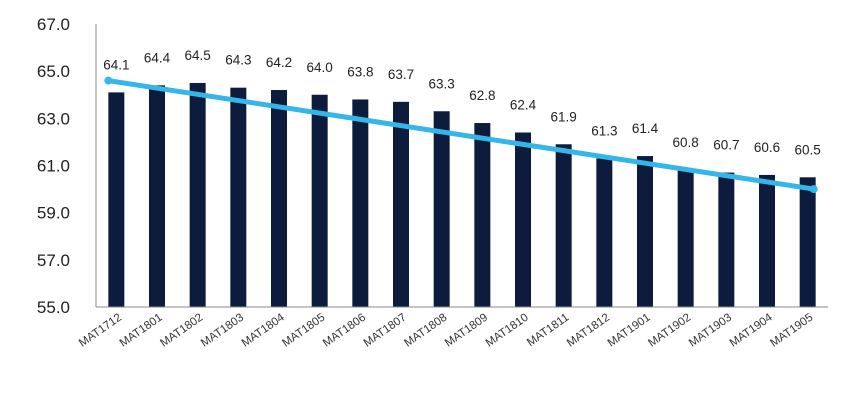 The width and height of the screenshot is (866, 400). Describe the element at coordinates (53, 260) in the screenshot. I see `y-tick-label: 57.0` at that location.